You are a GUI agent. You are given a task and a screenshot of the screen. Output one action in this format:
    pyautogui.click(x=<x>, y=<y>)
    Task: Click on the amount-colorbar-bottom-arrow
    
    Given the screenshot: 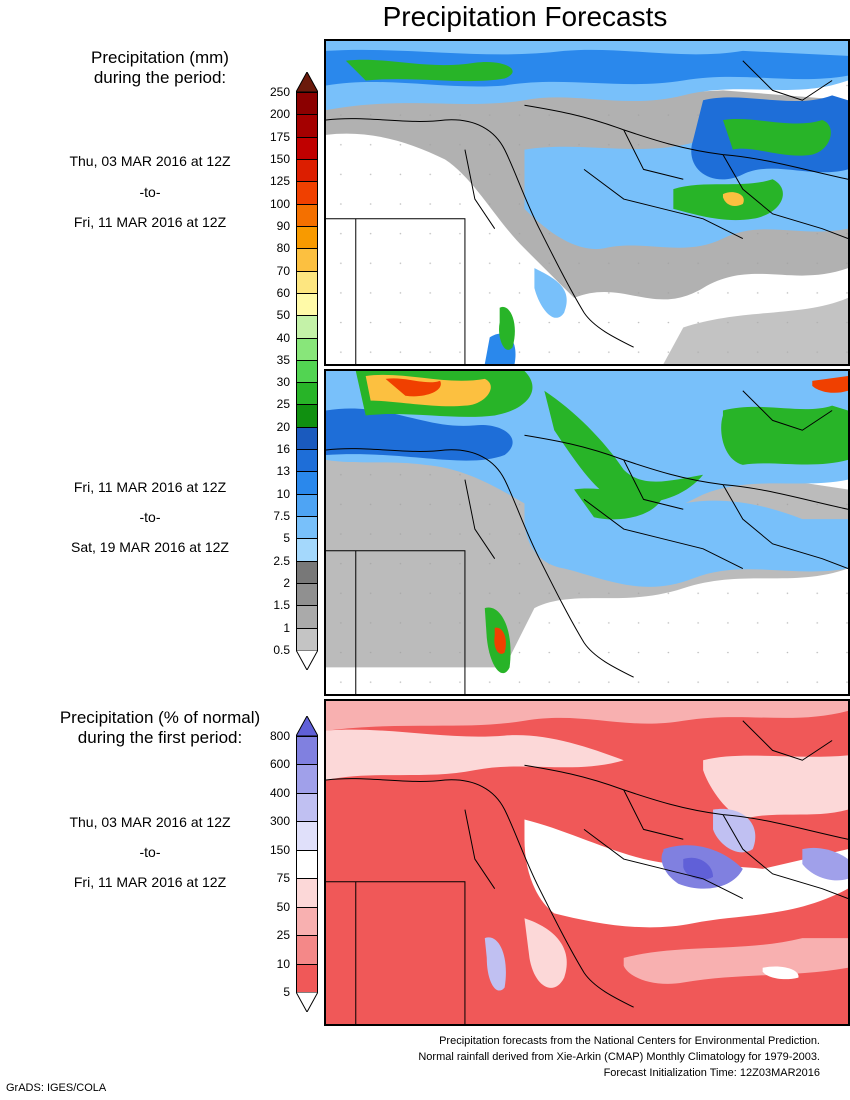 What is the action you would take?
    pyautogui.click(x=307, y=660)
    